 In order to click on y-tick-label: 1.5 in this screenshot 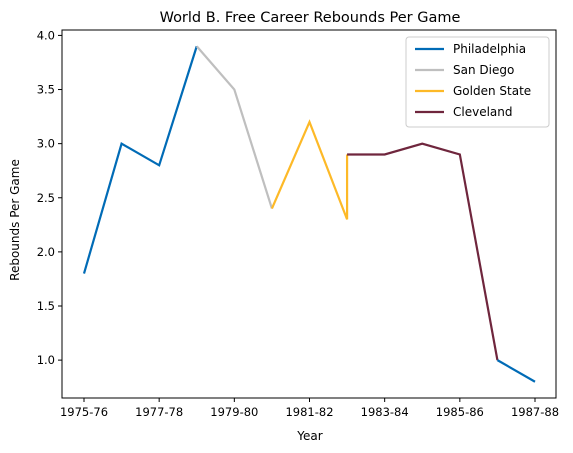, I will do `click(46, 306)`.